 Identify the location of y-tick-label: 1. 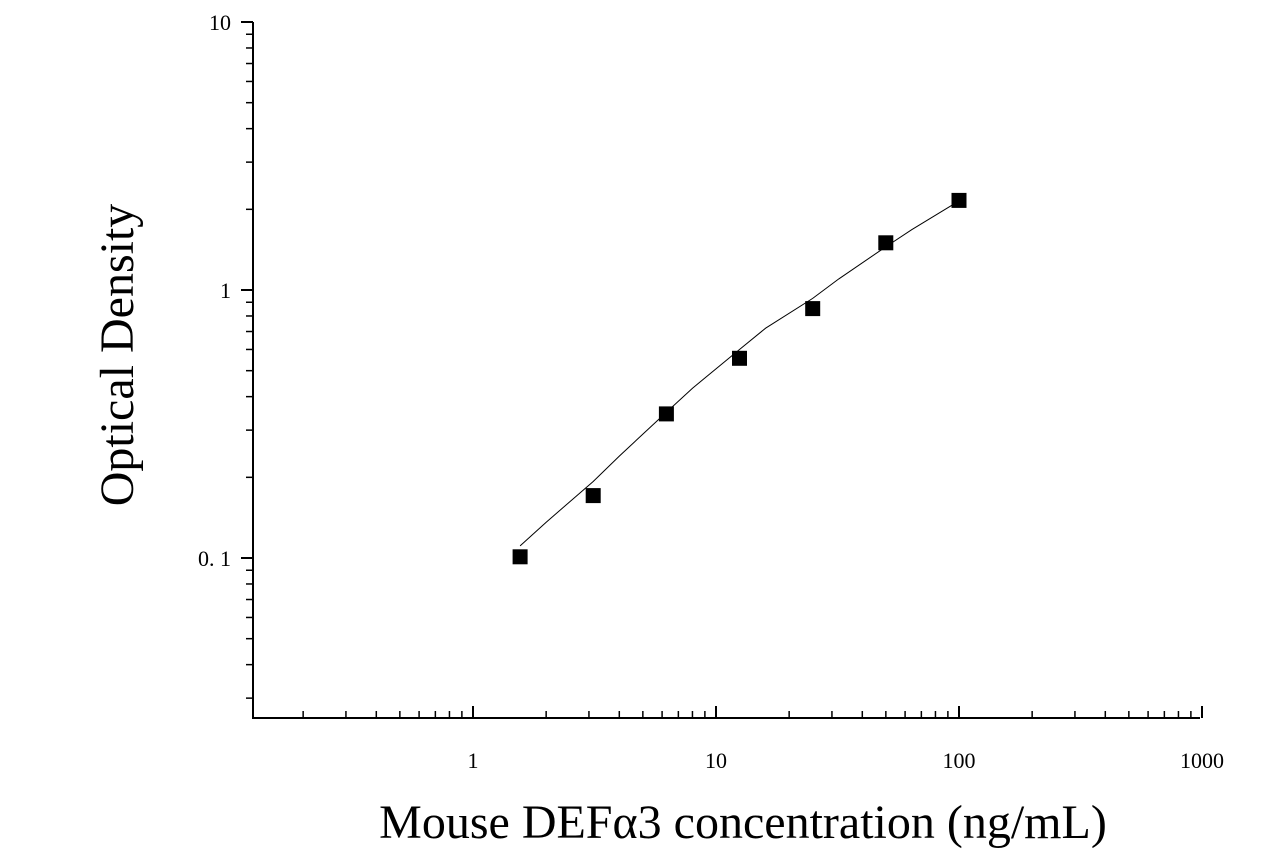
(225, 290).